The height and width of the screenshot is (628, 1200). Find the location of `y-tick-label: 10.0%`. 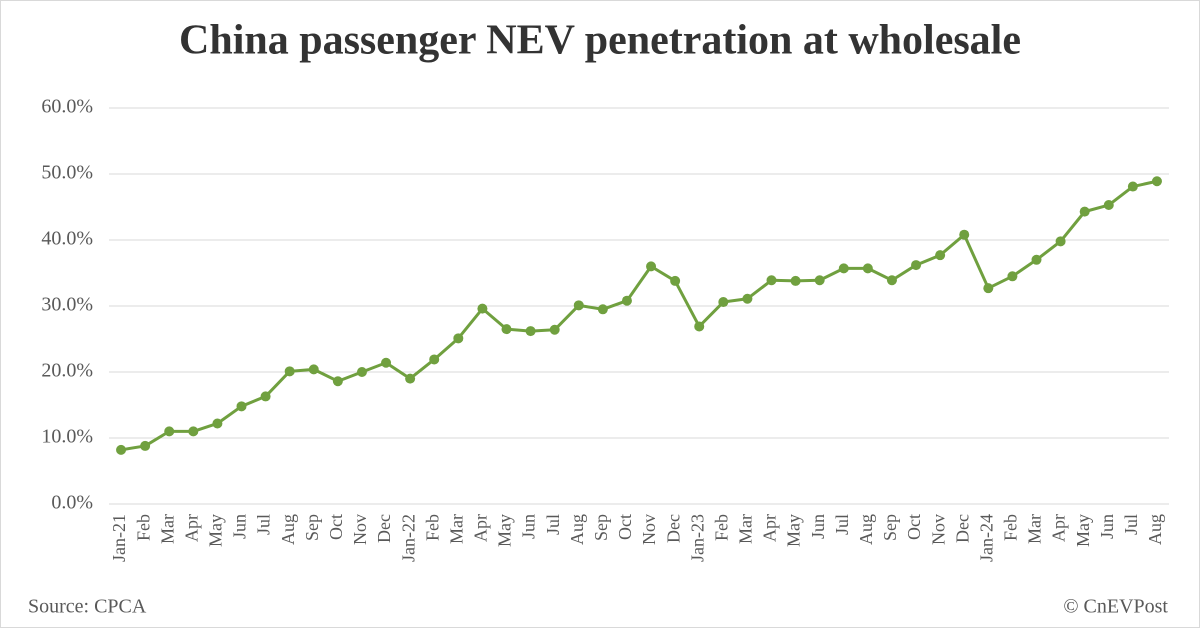

y-tick-label: 10.0% is located at coordinates (67, 437).